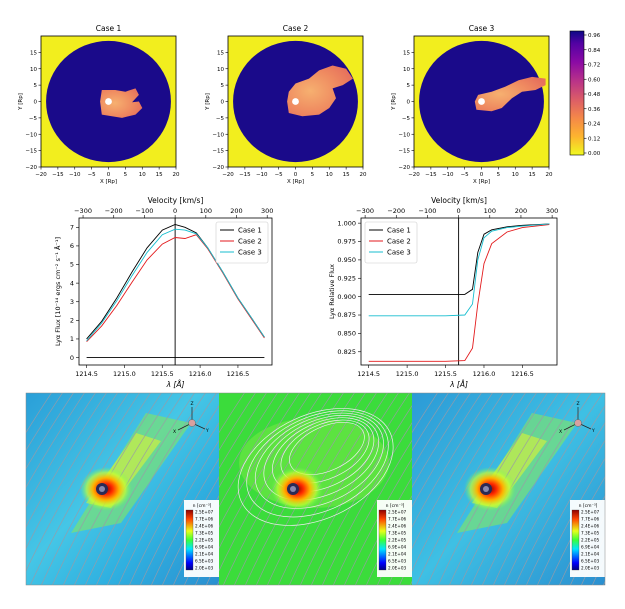 The image size is (625, 609). Describe the element at coordinates (204, 568) in the screenshot. I see `colorbar-tick-label: 2.0E+03` at that location.